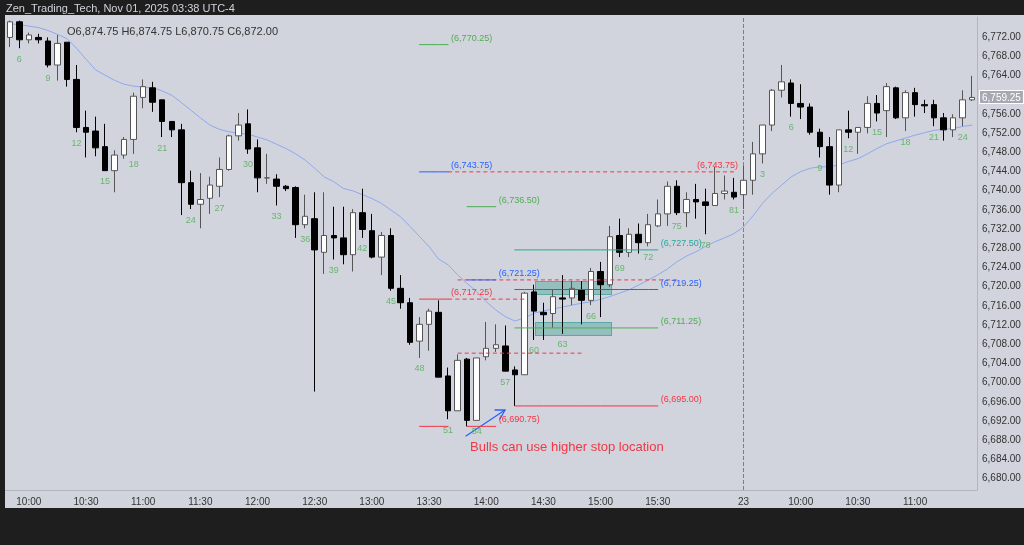 The height and width of the screenshot is (545, 1024). I want to click on y-tick-label: 6,732.00, so click(1002, 228).